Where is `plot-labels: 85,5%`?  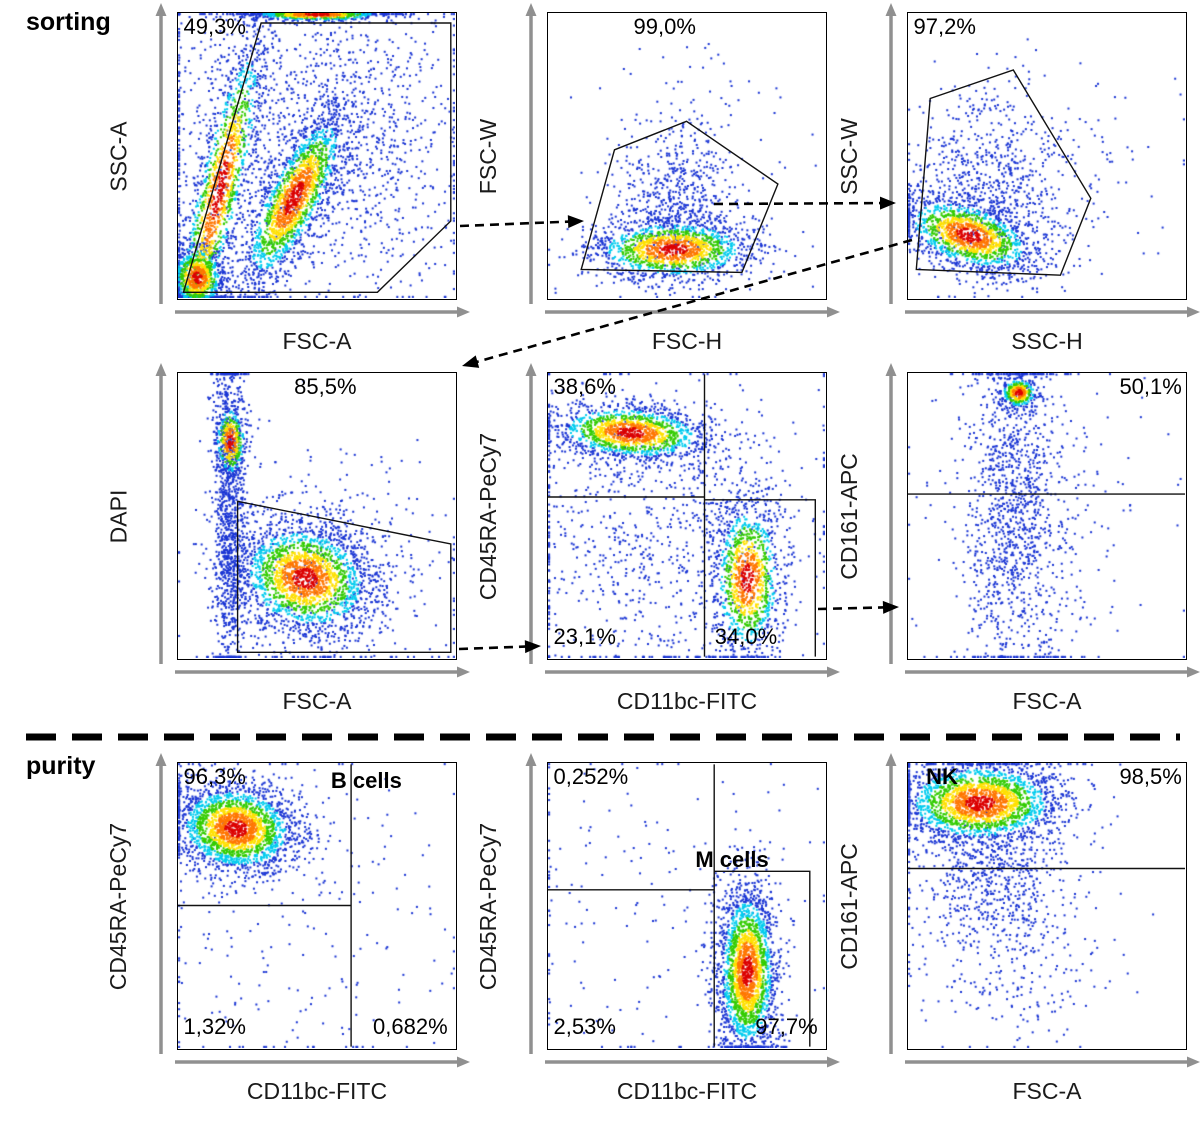
plot-labels: 85,5% is located at coordinates (317, 516).